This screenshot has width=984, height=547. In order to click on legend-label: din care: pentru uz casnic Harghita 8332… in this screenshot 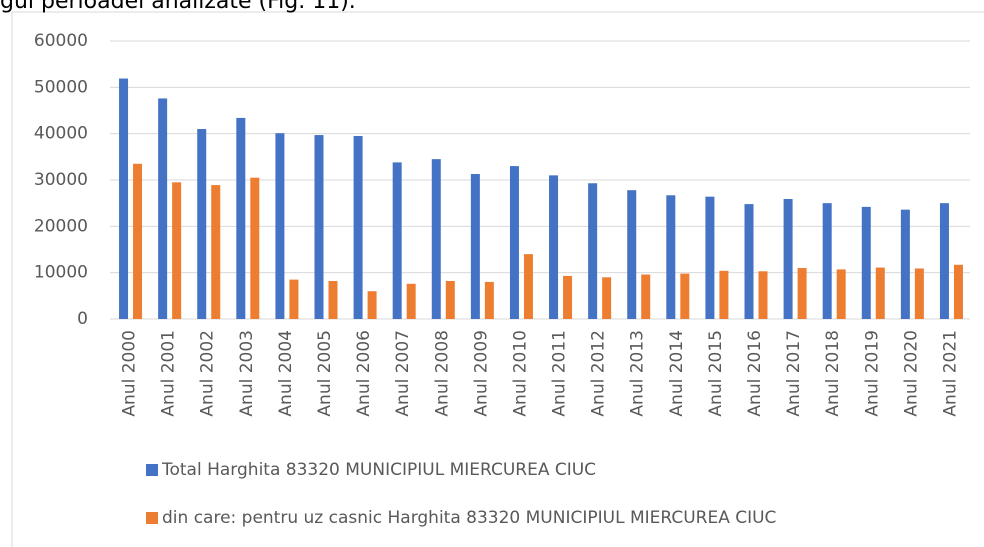, I will do `click(469, 518)`.